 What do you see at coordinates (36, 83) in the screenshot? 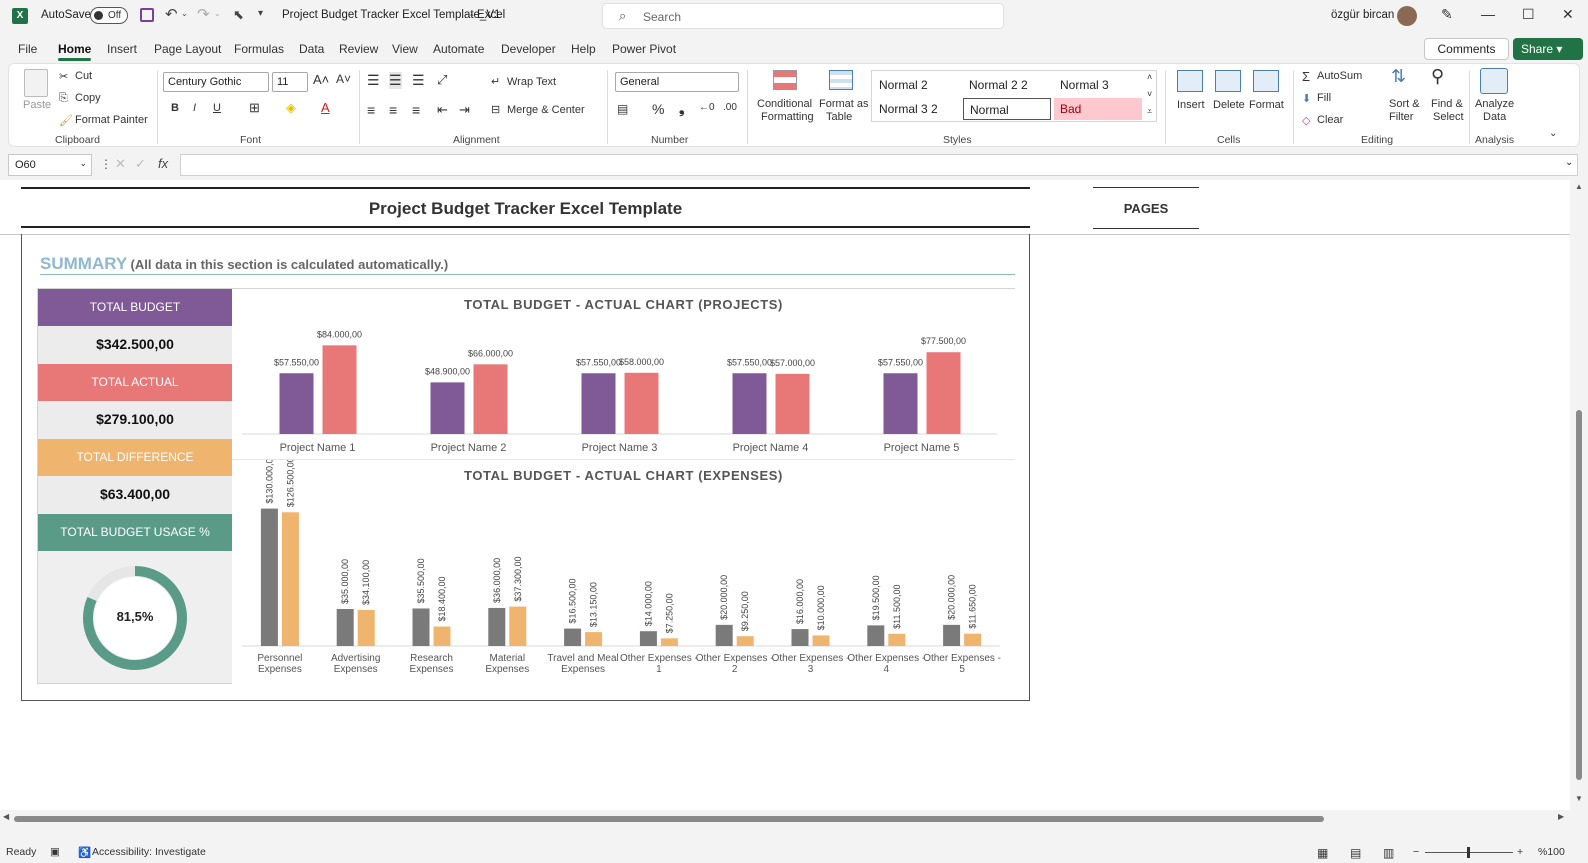
I see `paste-icon` at bounding box center [36, 83].